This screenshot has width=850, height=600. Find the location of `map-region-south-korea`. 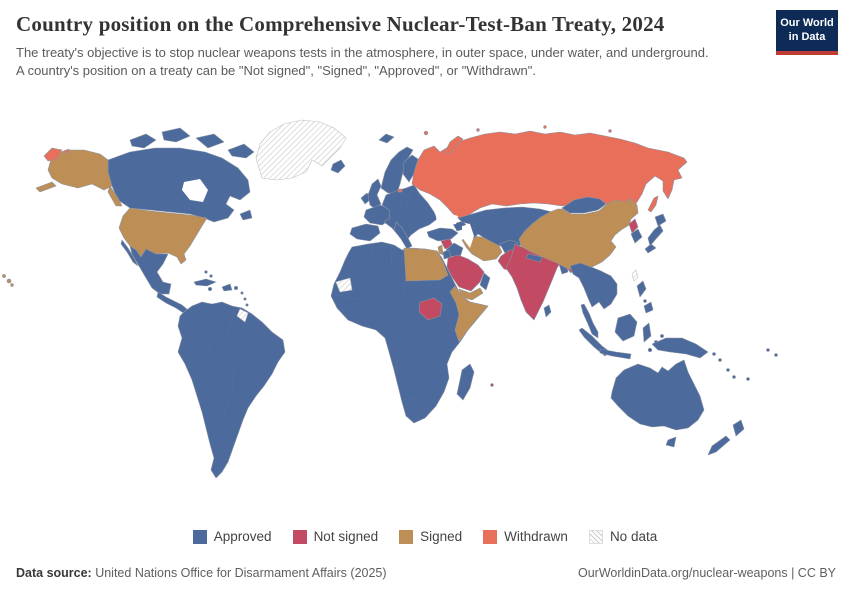

map-region-south-korea is located at coordinates (636, 236).